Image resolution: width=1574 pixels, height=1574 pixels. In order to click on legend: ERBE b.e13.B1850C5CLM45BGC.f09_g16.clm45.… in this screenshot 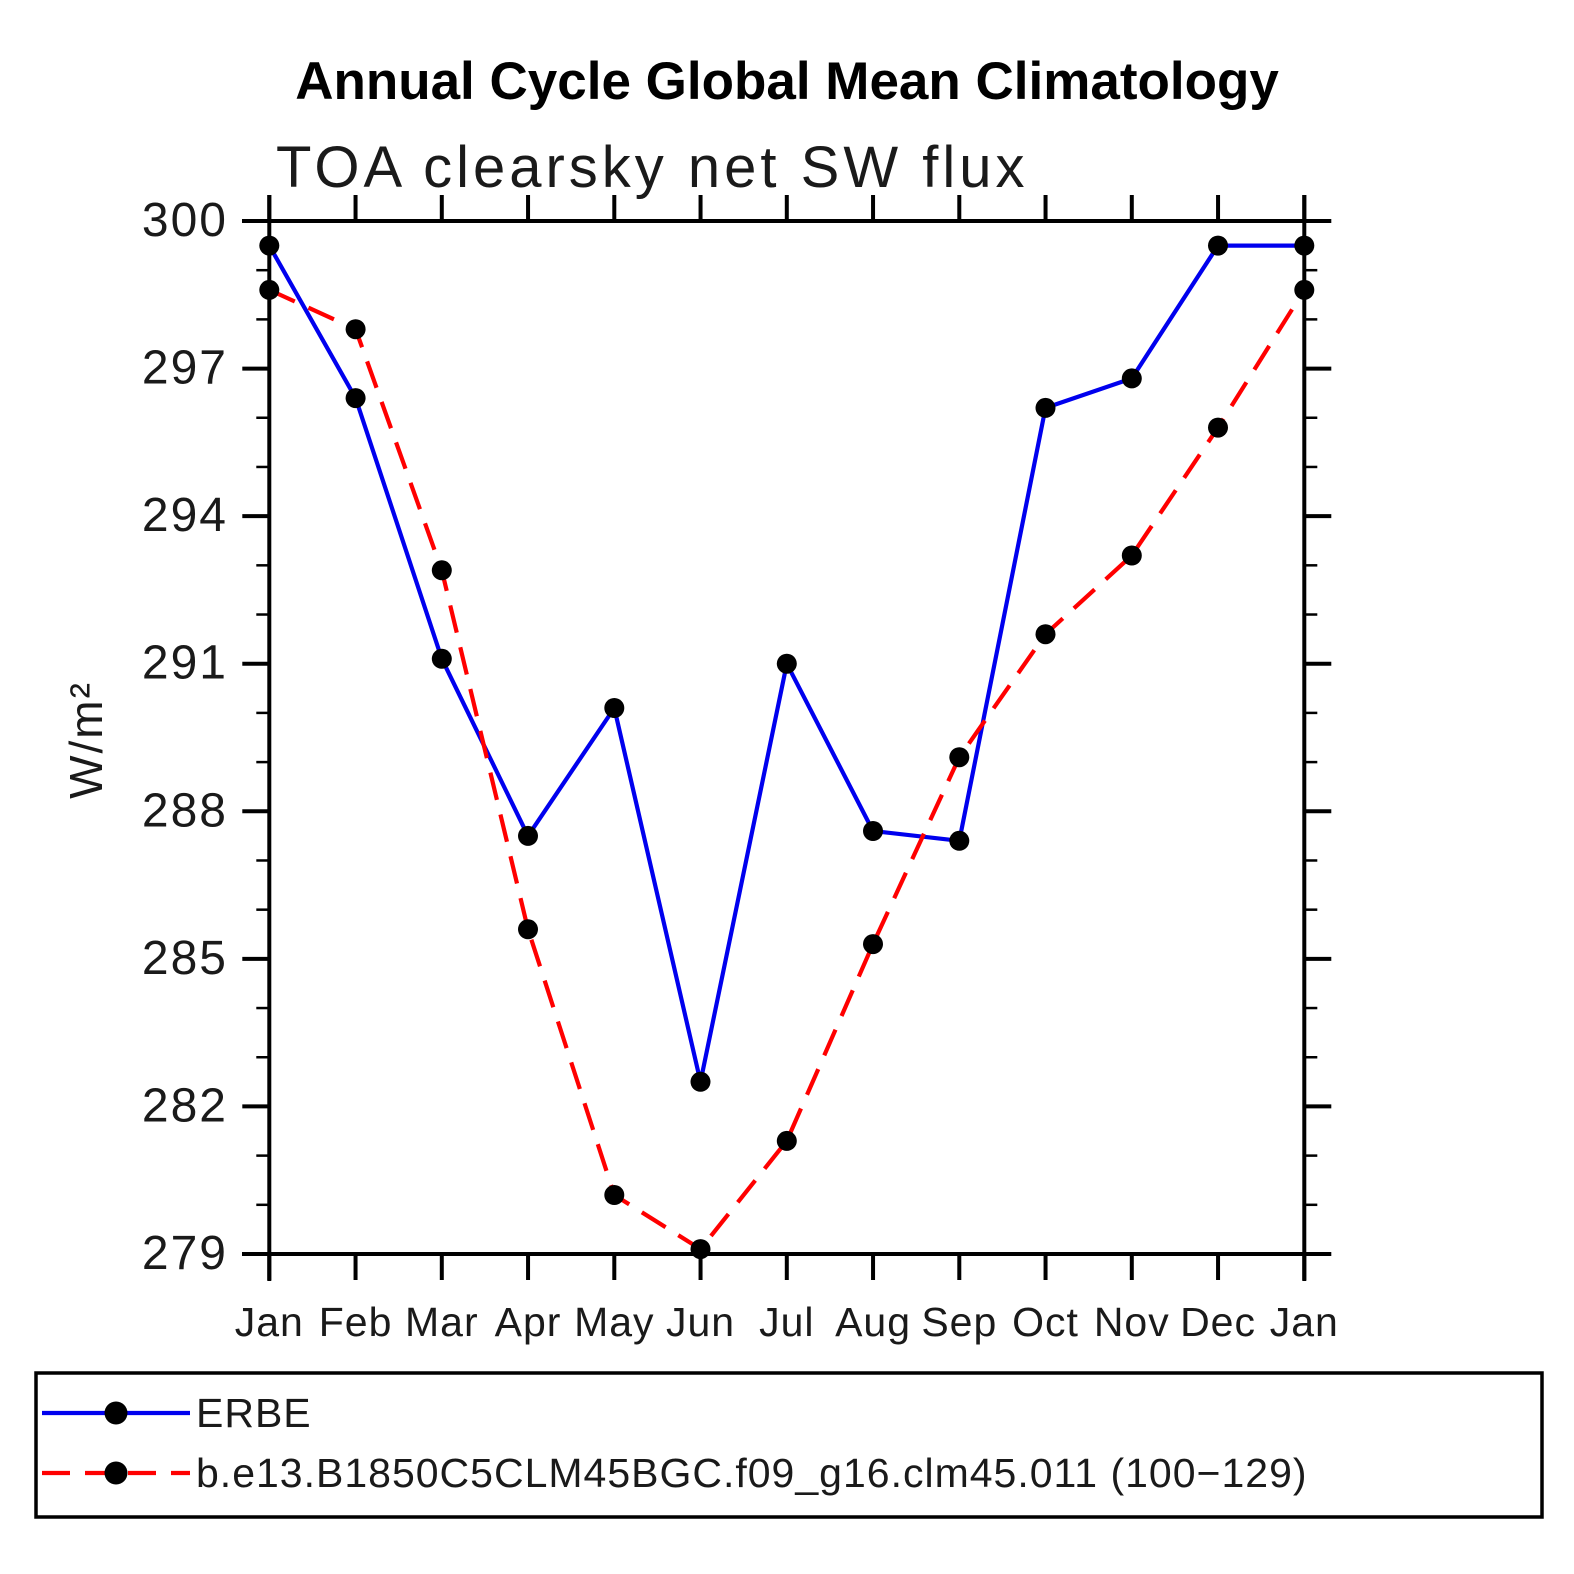, I will do `click(789, 1445)`.